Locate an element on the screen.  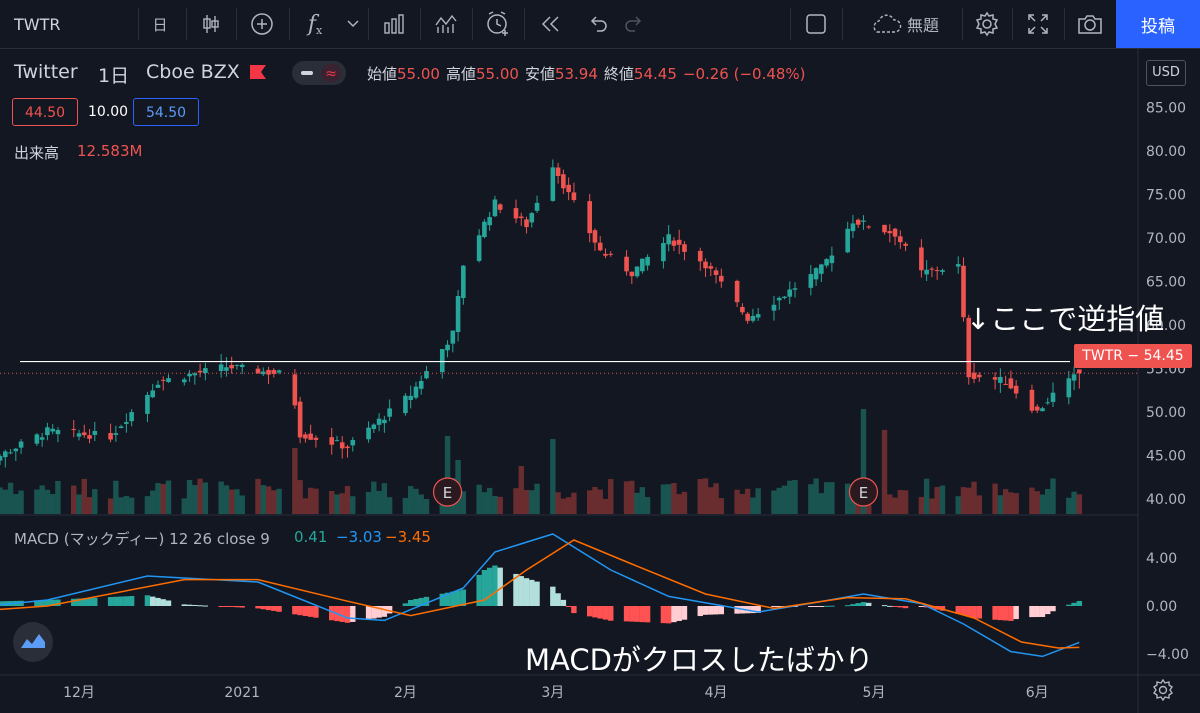
symbol-search-button: TWTR is located at coordinates (69, 24).